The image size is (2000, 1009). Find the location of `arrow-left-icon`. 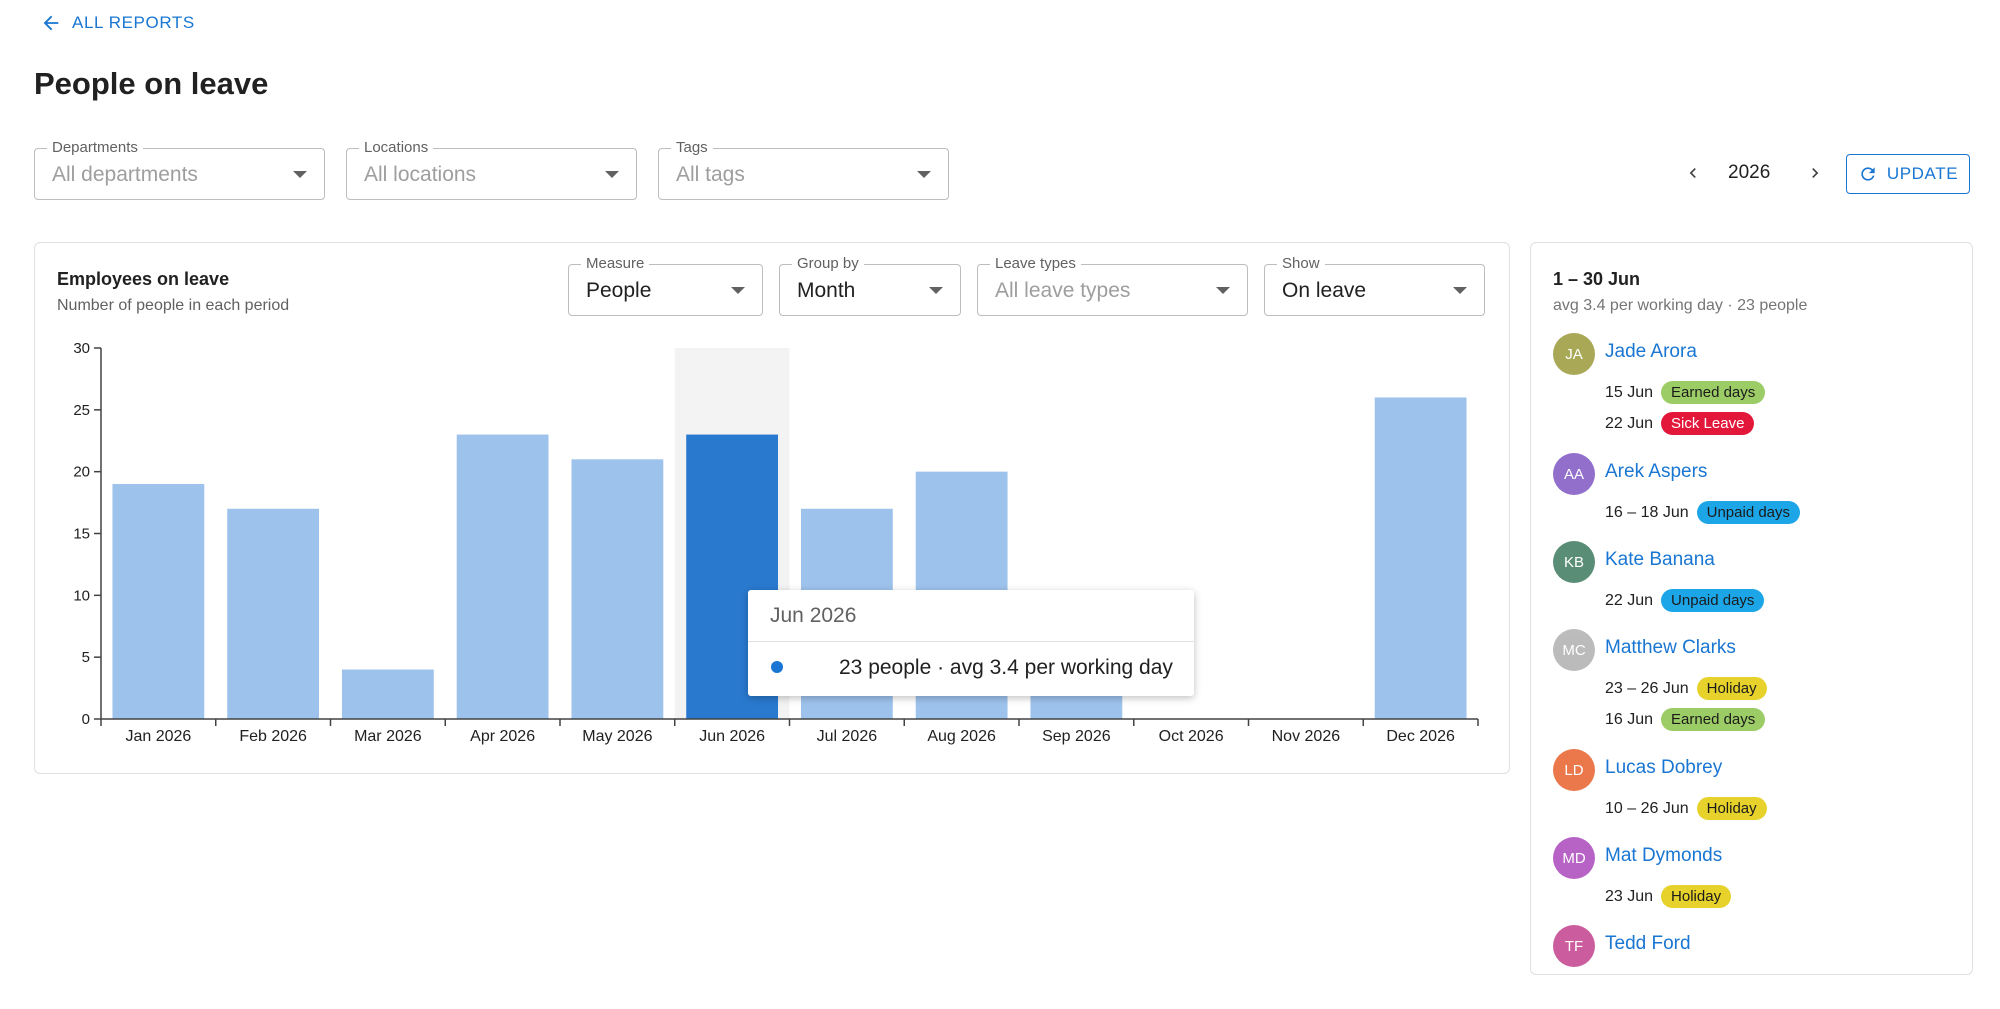

arrow-left-icon is located at coordinates (51, 23).